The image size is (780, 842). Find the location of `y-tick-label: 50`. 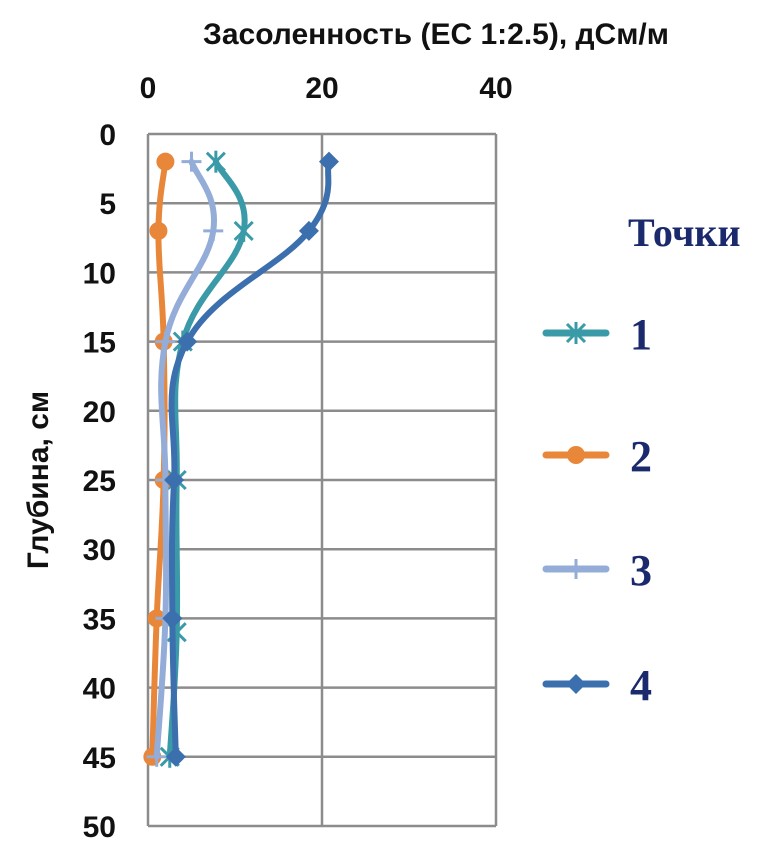

y-tick-label: 50 is located at coordinates (99, 826).